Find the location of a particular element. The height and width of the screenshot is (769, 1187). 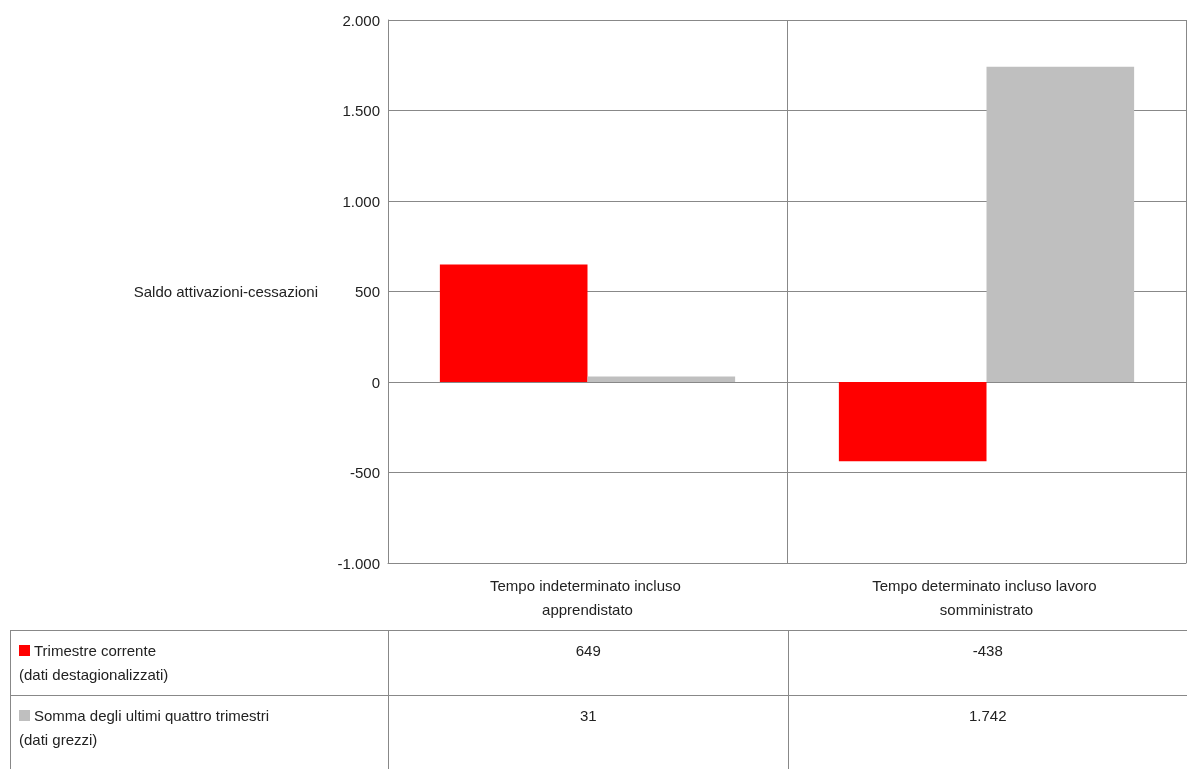

legend-label: Somma degli ultimi quattro trimestri (dati grezzi) is located at coordinates (199, 732).